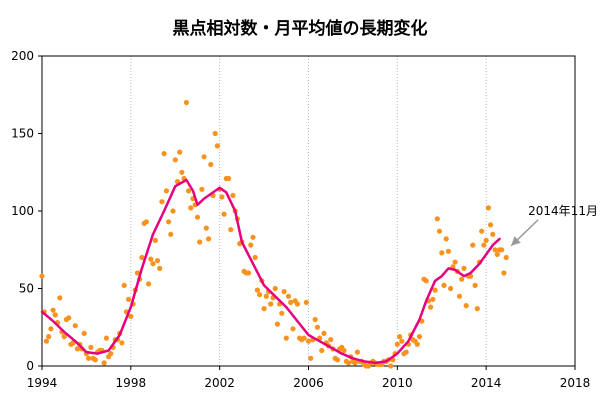  I want to click on x-tick-label: 2014, so click(486, 383).